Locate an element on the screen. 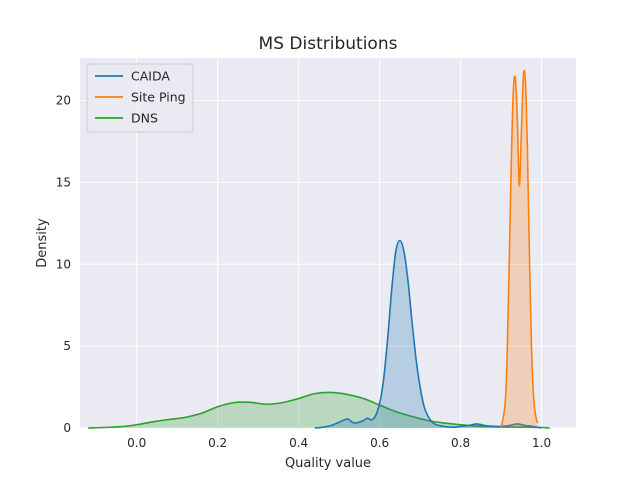 This screenshot has width=640, height=480. legend-label-dns: DNS is located at coordinates (144, 118).